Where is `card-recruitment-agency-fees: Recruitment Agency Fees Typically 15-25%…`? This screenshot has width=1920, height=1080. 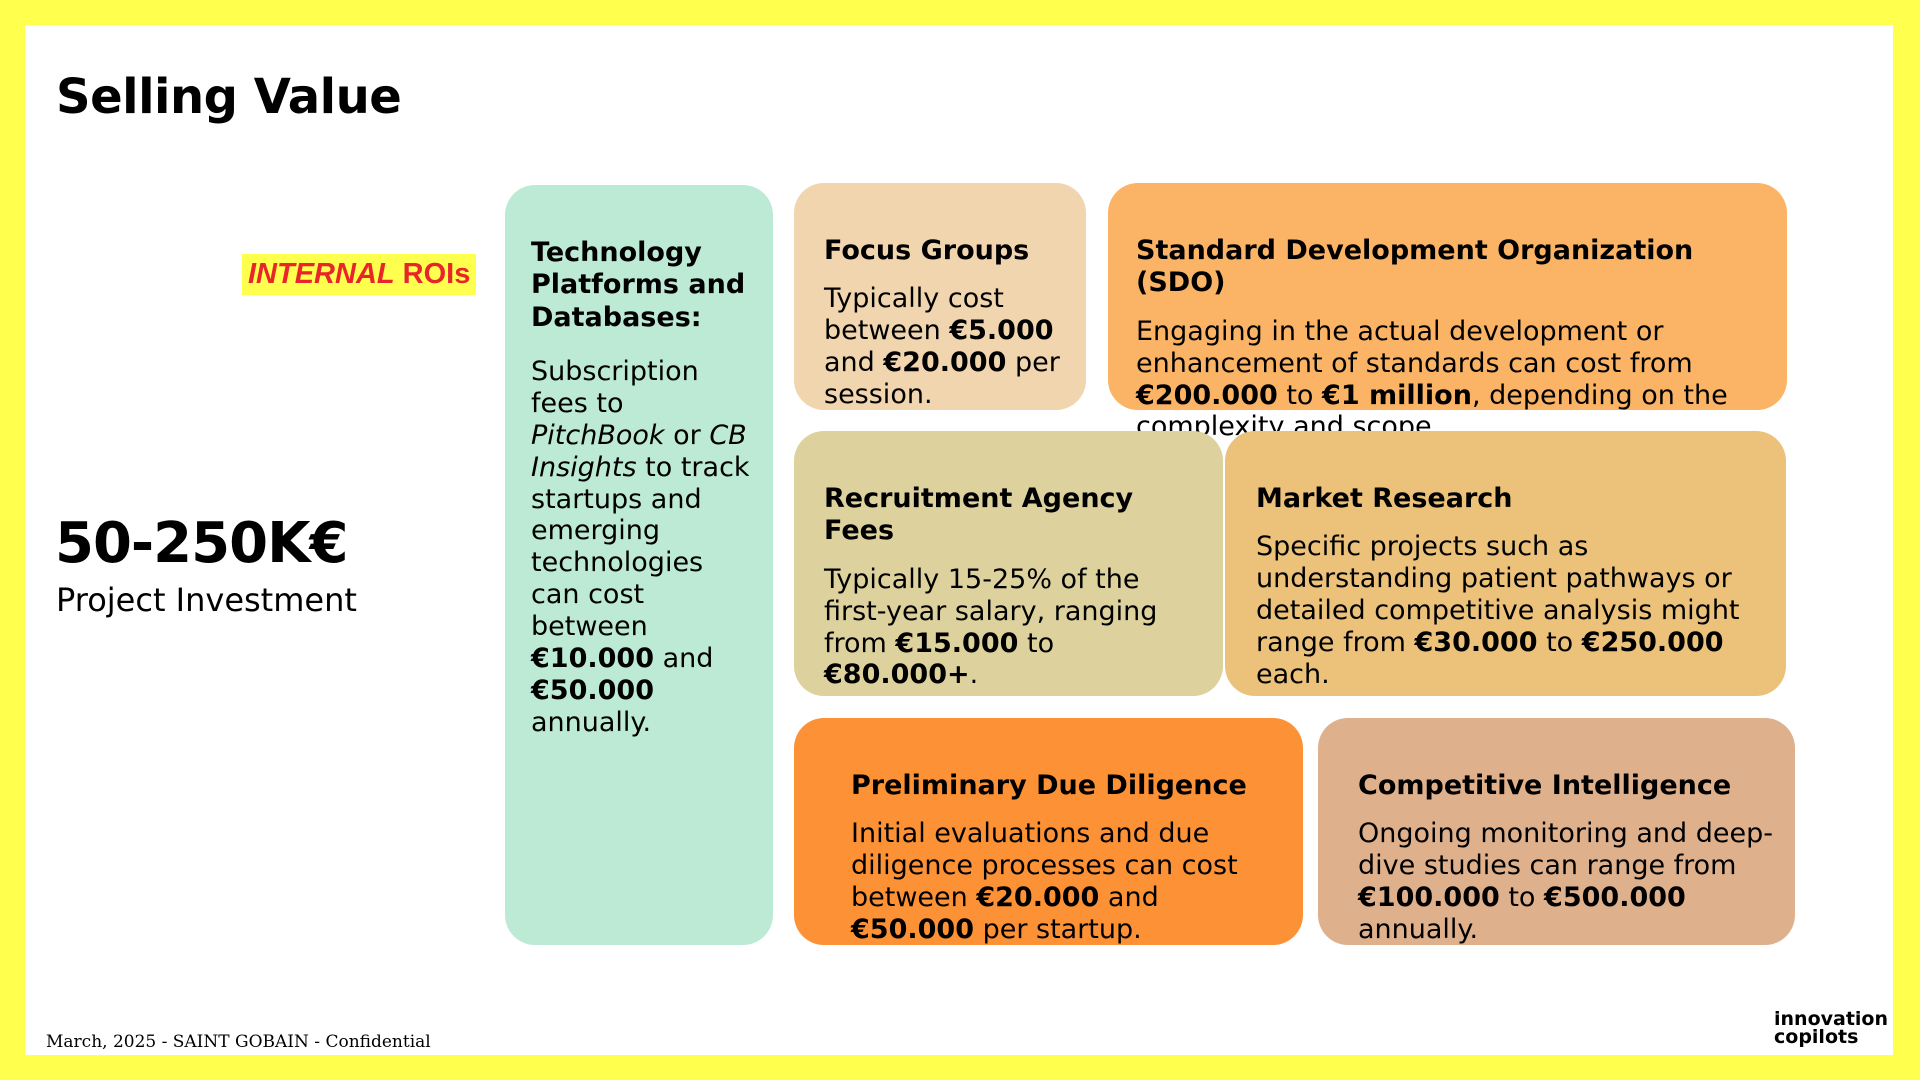
card-recruitment-agency-fees: Recruitment Agency Fees Typically 15-25%… is located at coordinates (1008, 563).